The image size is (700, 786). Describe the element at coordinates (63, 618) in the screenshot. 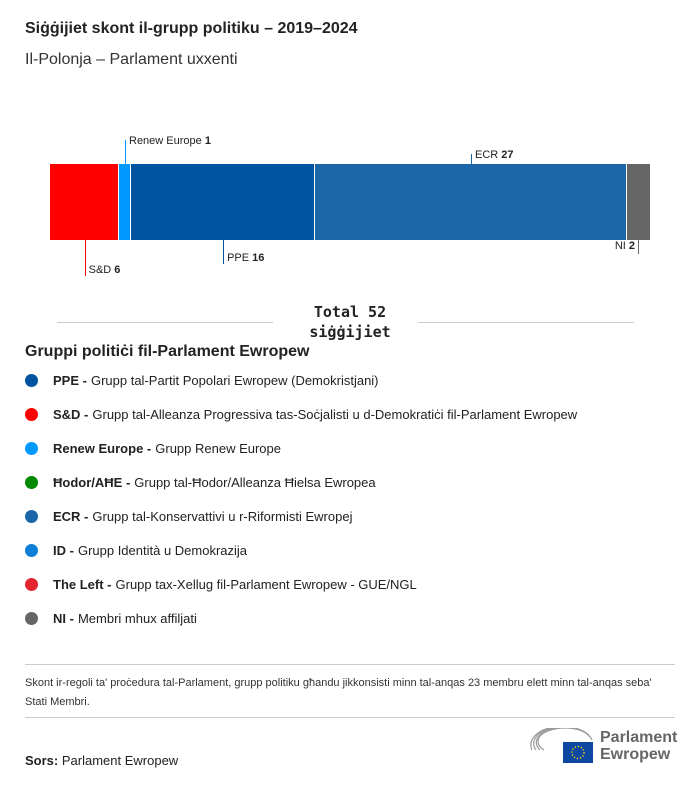

I see `legend-abbr: NI -` at that location.